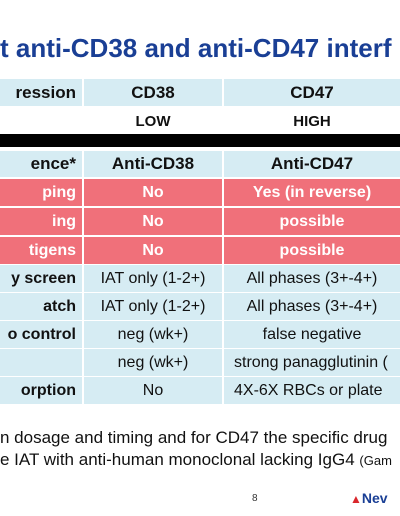  Describe the element at coordinates (41, 221) in the screenshot. I see `row-label: ing` at that location.